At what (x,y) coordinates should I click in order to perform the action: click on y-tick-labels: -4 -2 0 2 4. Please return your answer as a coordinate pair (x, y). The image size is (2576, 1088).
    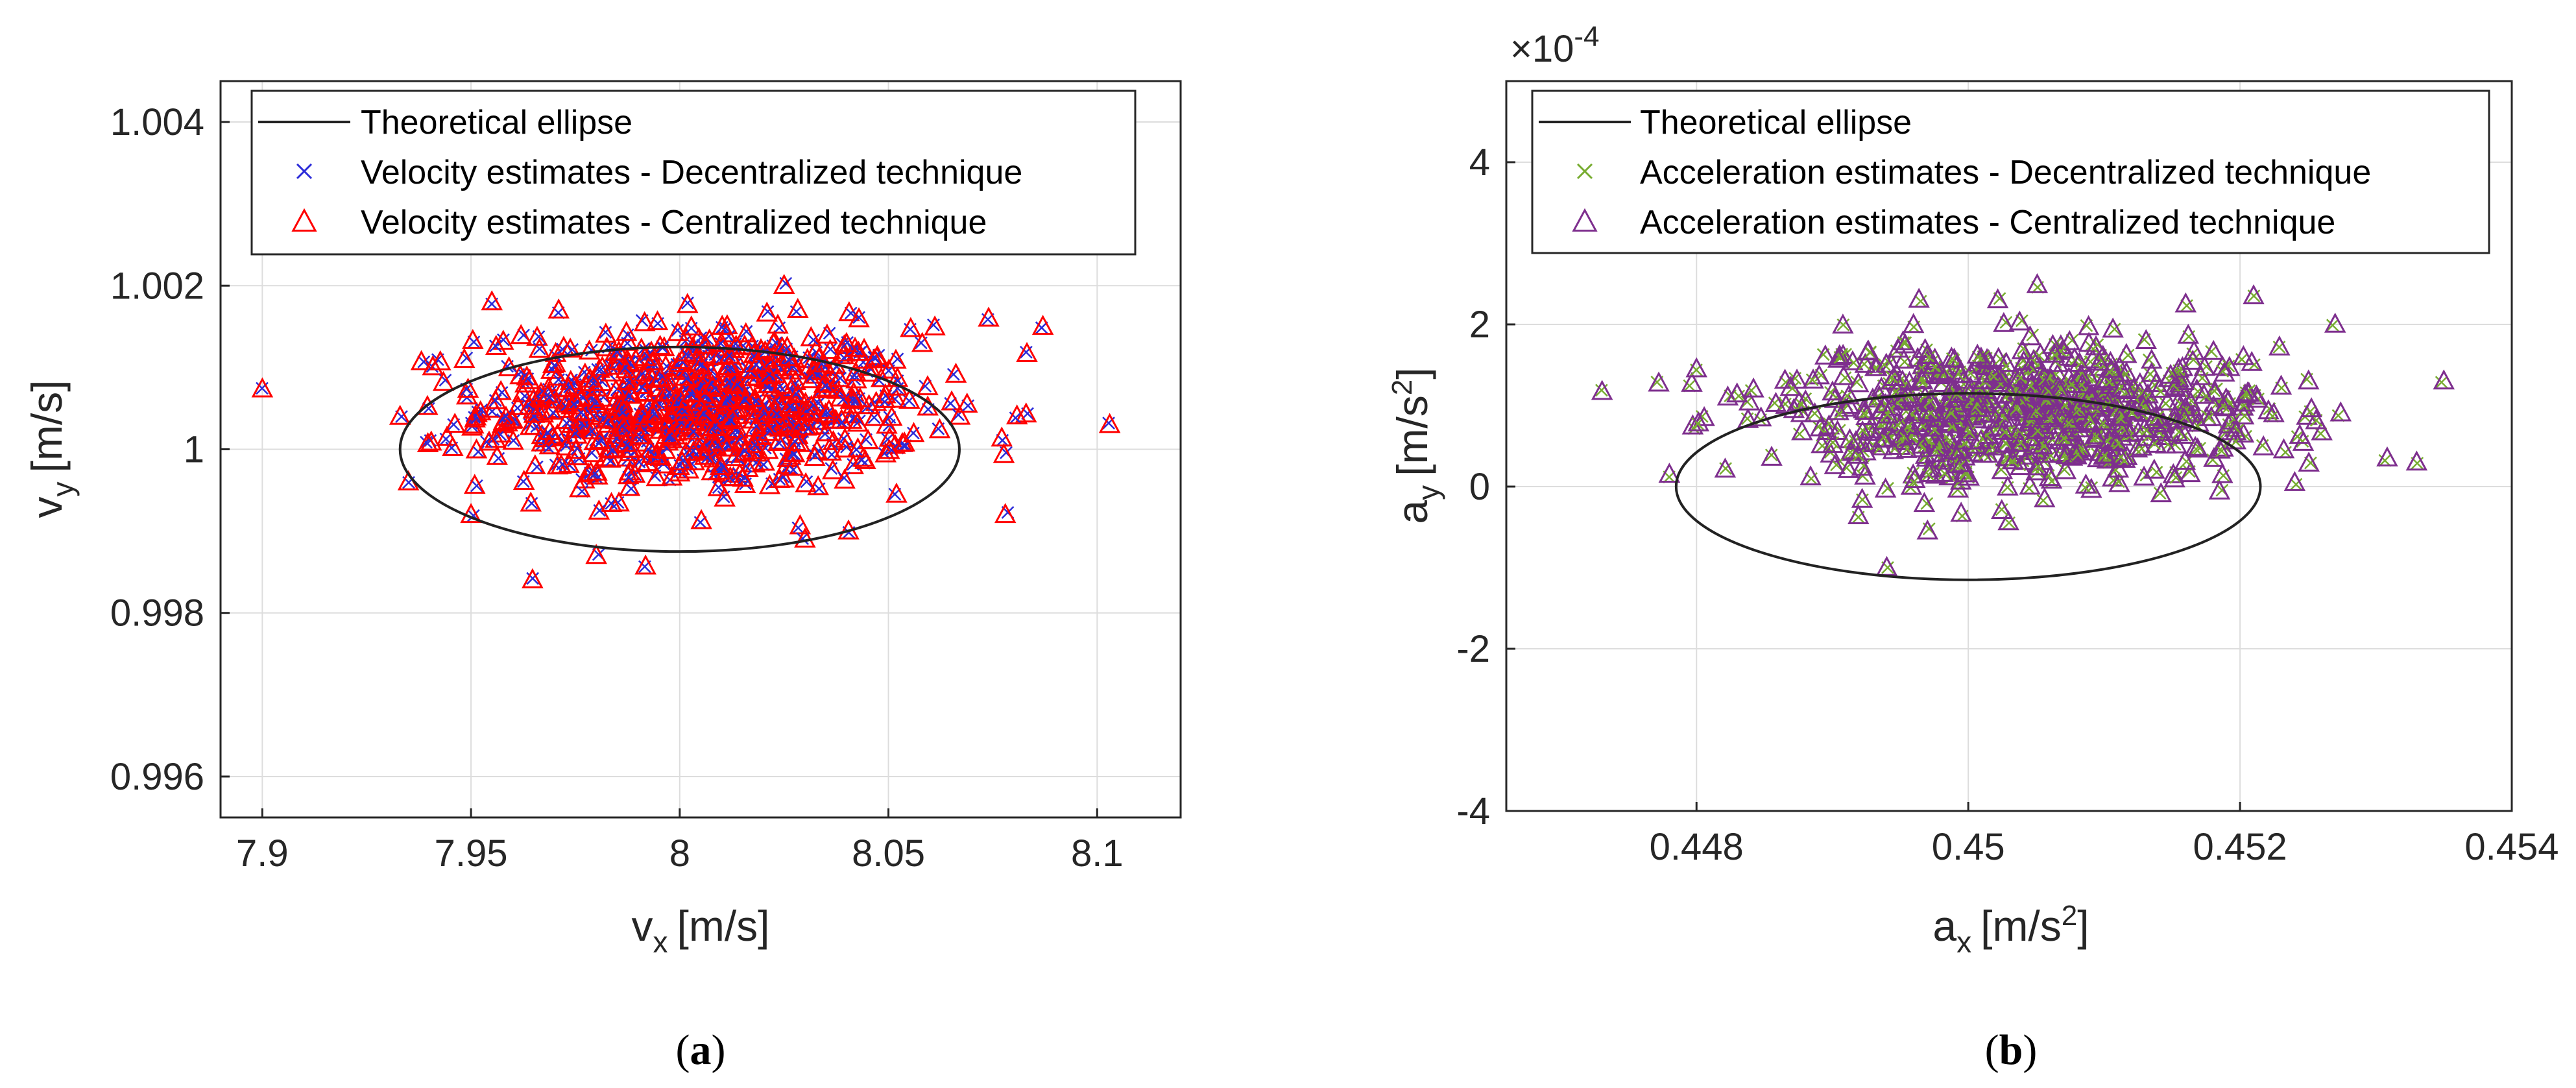
    Looking at the image, I should click on (1473, 486).